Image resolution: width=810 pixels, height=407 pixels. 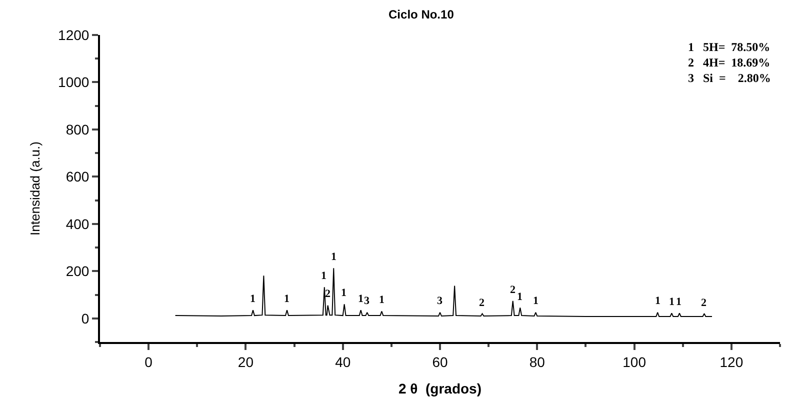 What do you see at coordinates (440, 388) in the screenshot?
I see `x-axis-title: 2 θ (grados)` at bounding box center [440, 388].